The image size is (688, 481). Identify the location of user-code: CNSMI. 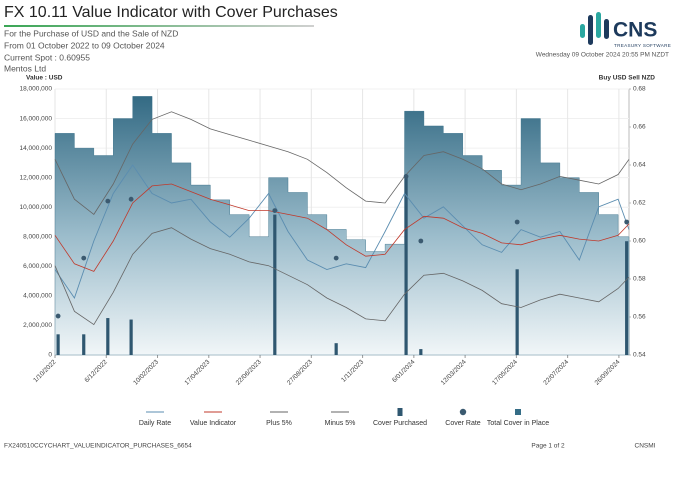
(645, 446).